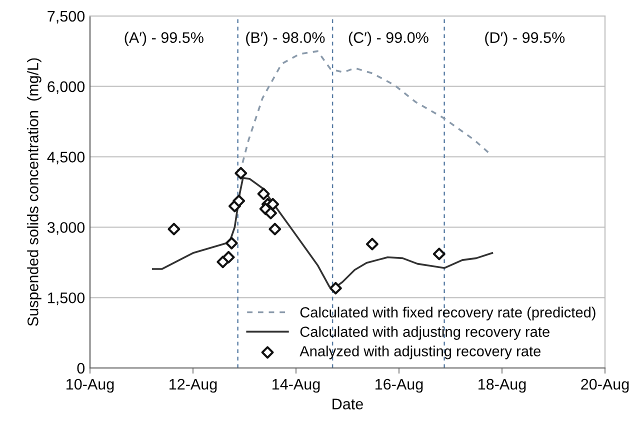  I want to click on annotation: (D′) - 99.5%, so click(525, 39).